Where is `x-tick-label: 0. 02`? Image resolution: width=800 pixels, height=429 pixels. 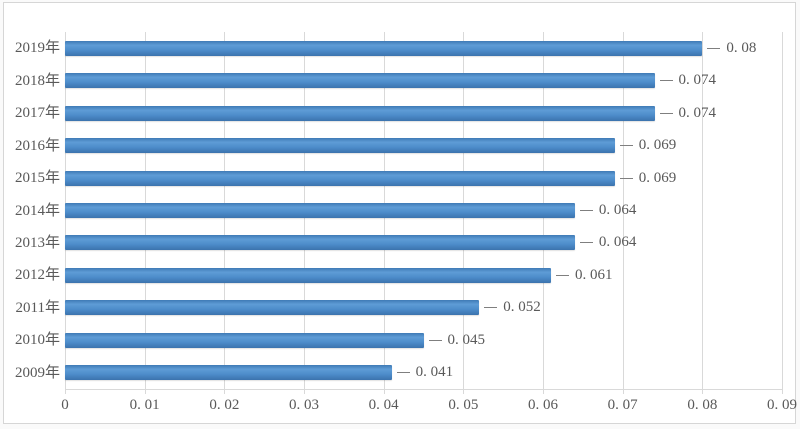 x-tick-label: 0. 02 is located at coordinates (224, 405).